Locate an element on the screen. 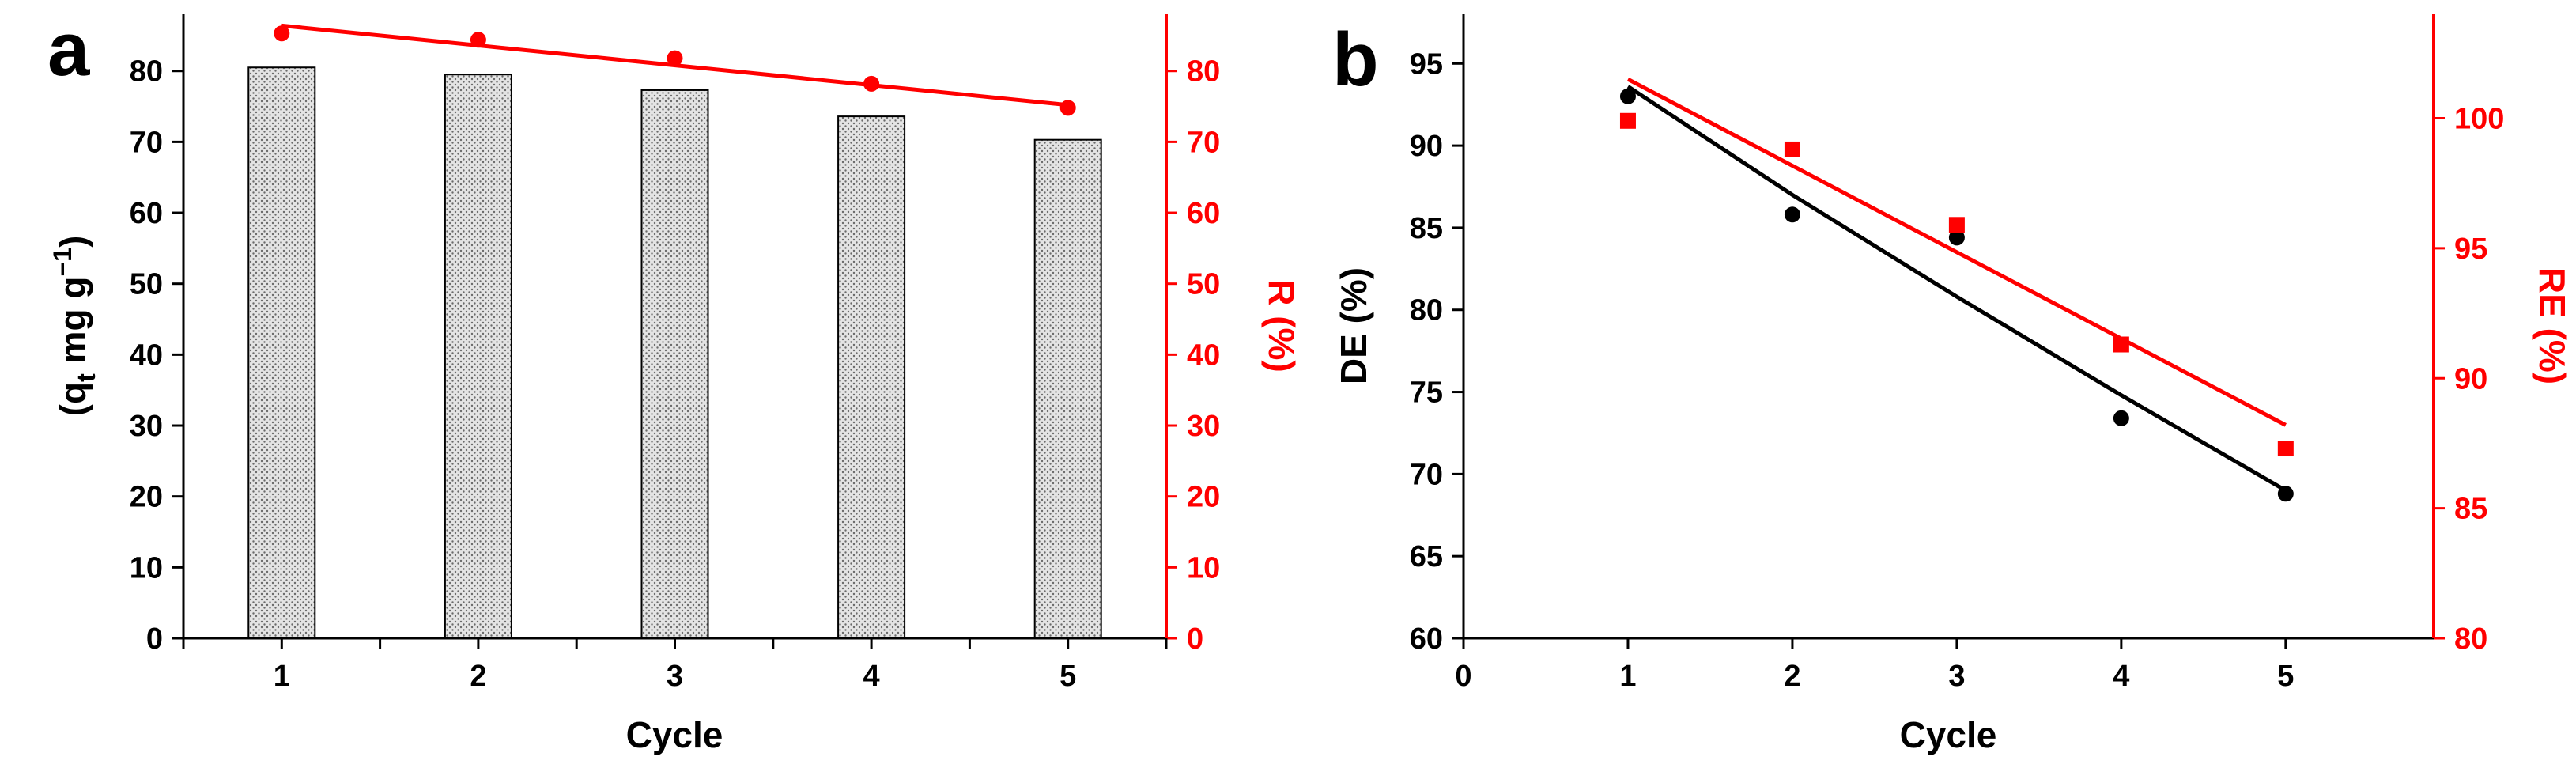  panel-b-x-label: Cycle is located at coordinates (1948, 734).